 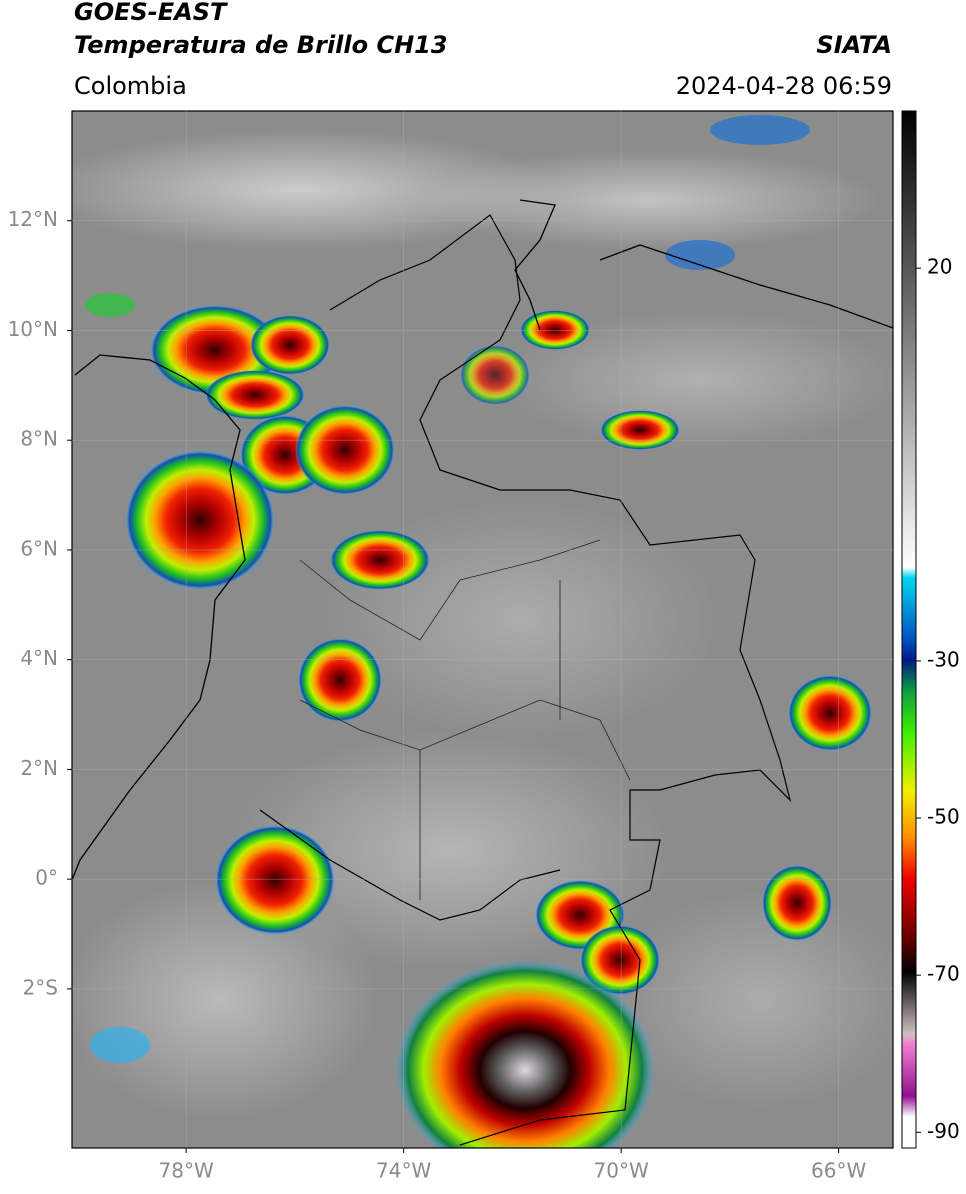 What do you see at coordinates (261, 45) in the screenshot?
I see `subtitle: Temperatura de Brillo CH13` at bounding box center [261, 45].